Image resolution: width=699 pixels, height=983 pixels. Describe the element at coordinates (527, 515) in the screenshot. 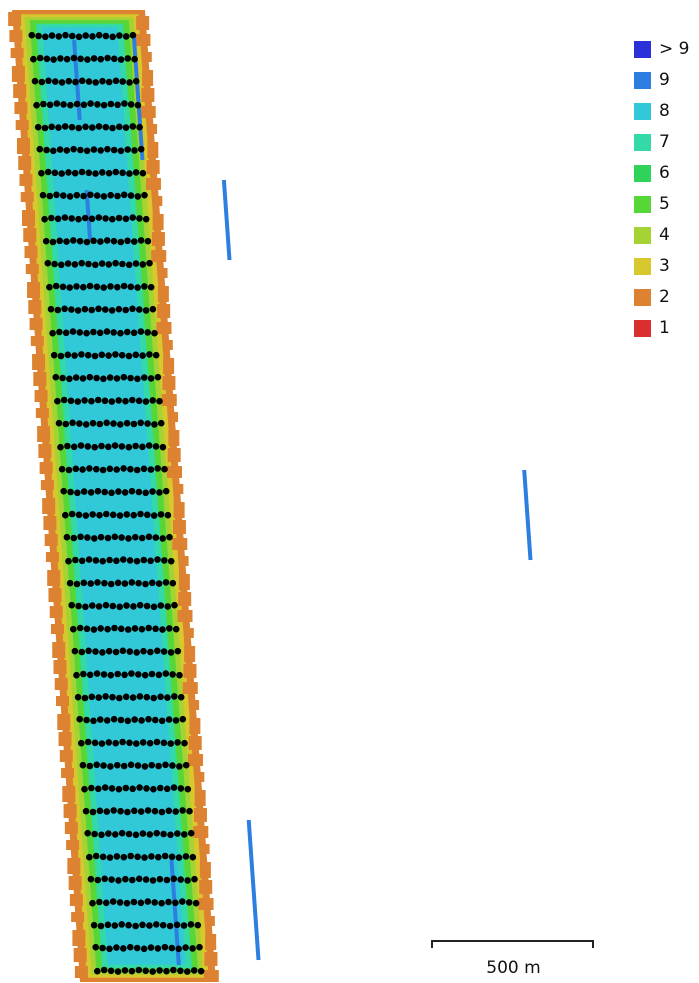

I see `overlap-high-streak` at that location.